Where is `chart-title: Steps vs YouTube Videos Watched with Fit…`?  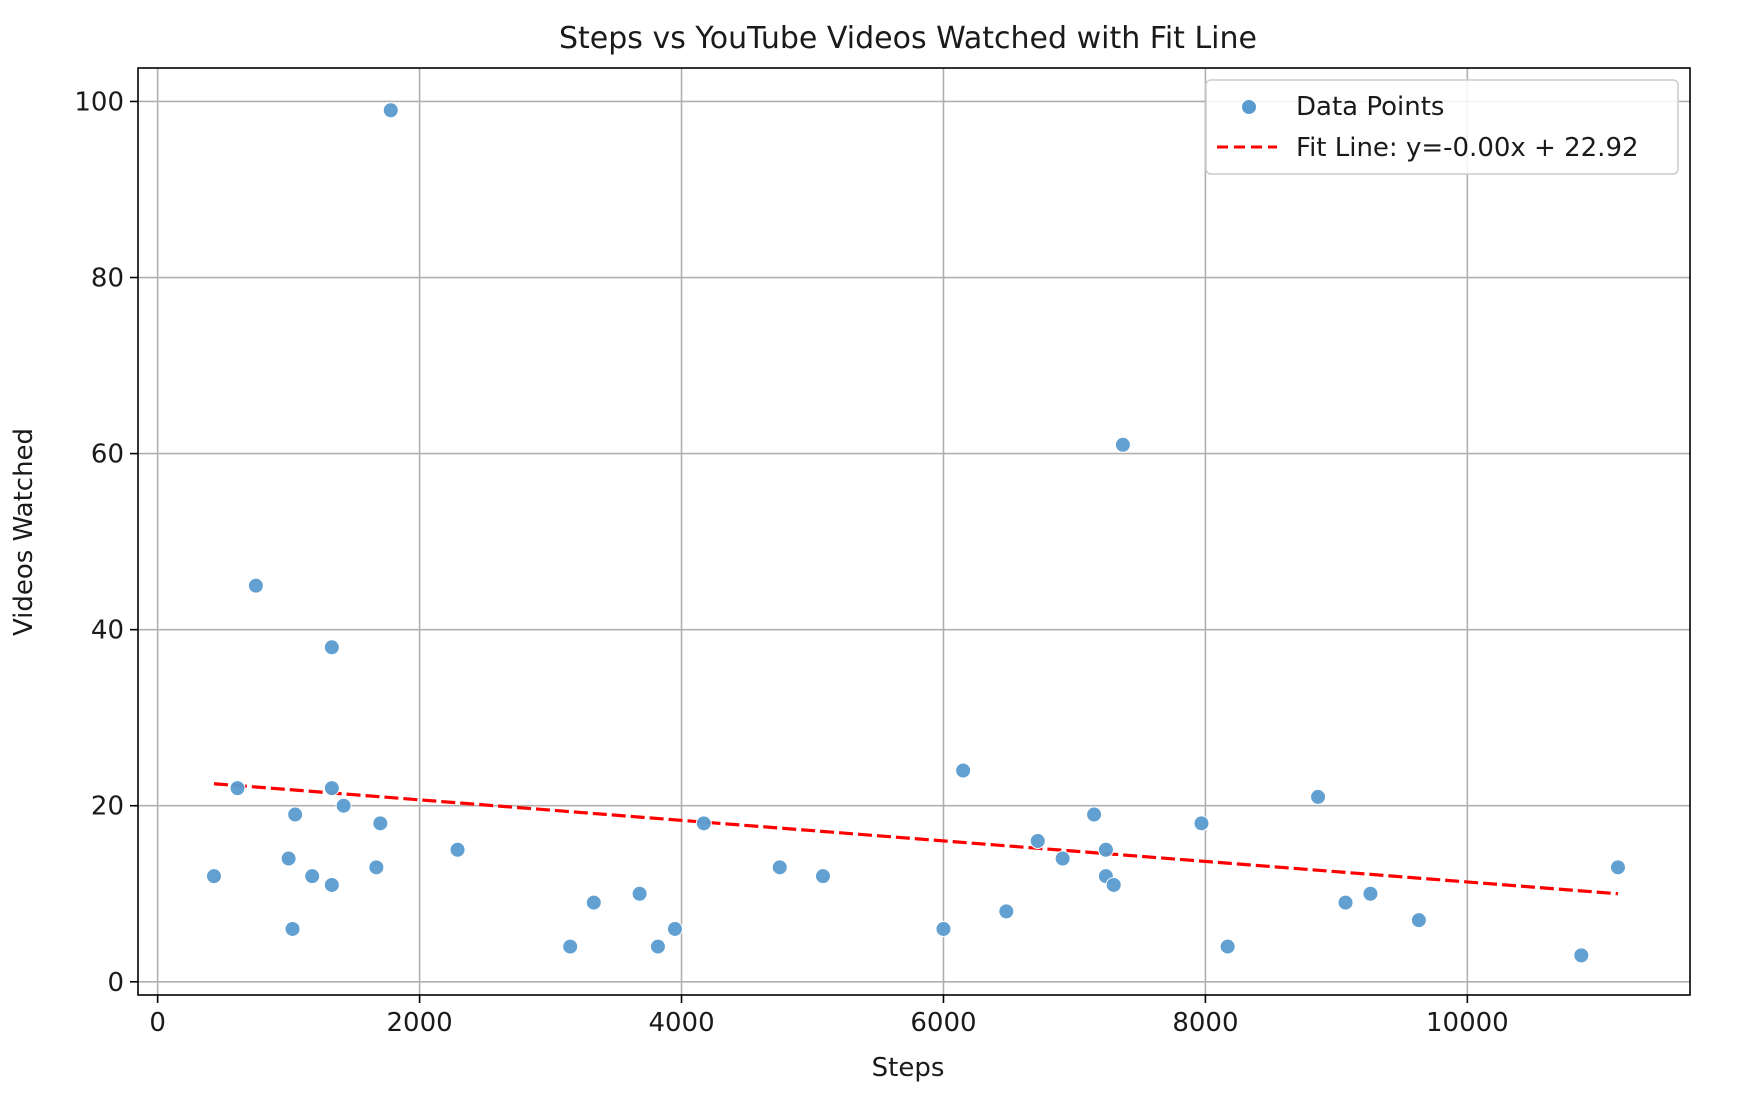
chart-title: Steps vs YouTube Videos Watched with Fit… is located at coordinates (908, 38).